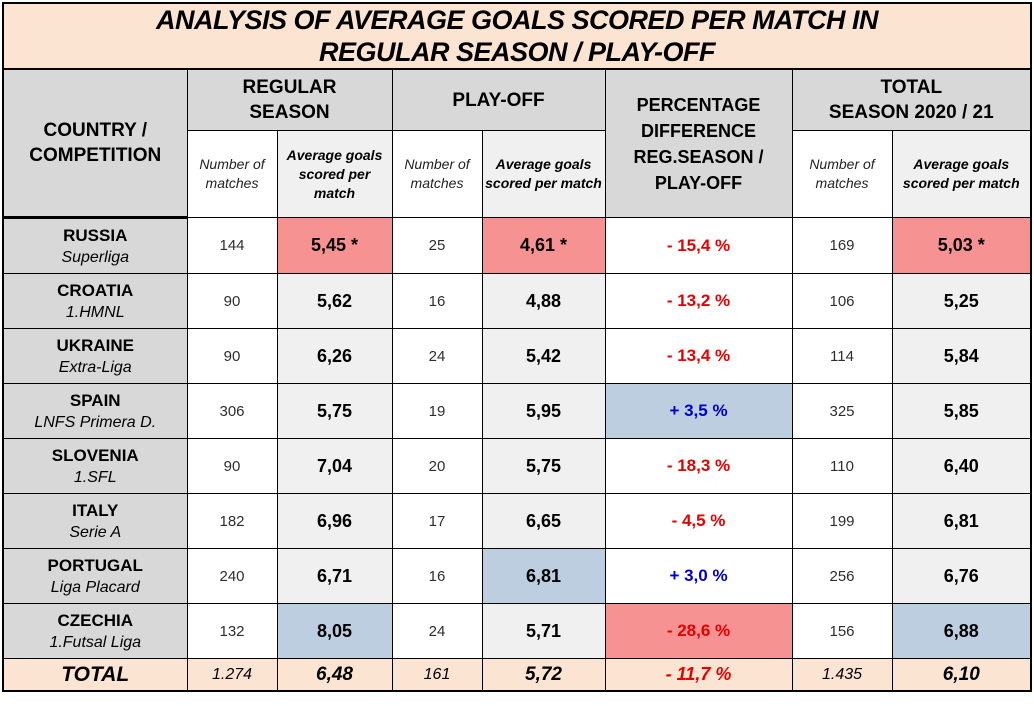 This screenshot has height=706, width=1034. What do you see at coordinates (95, 301) in the screenshot?
I see `country-cell: CROATIA 1.HMNL` at bounding box center [95, 301].